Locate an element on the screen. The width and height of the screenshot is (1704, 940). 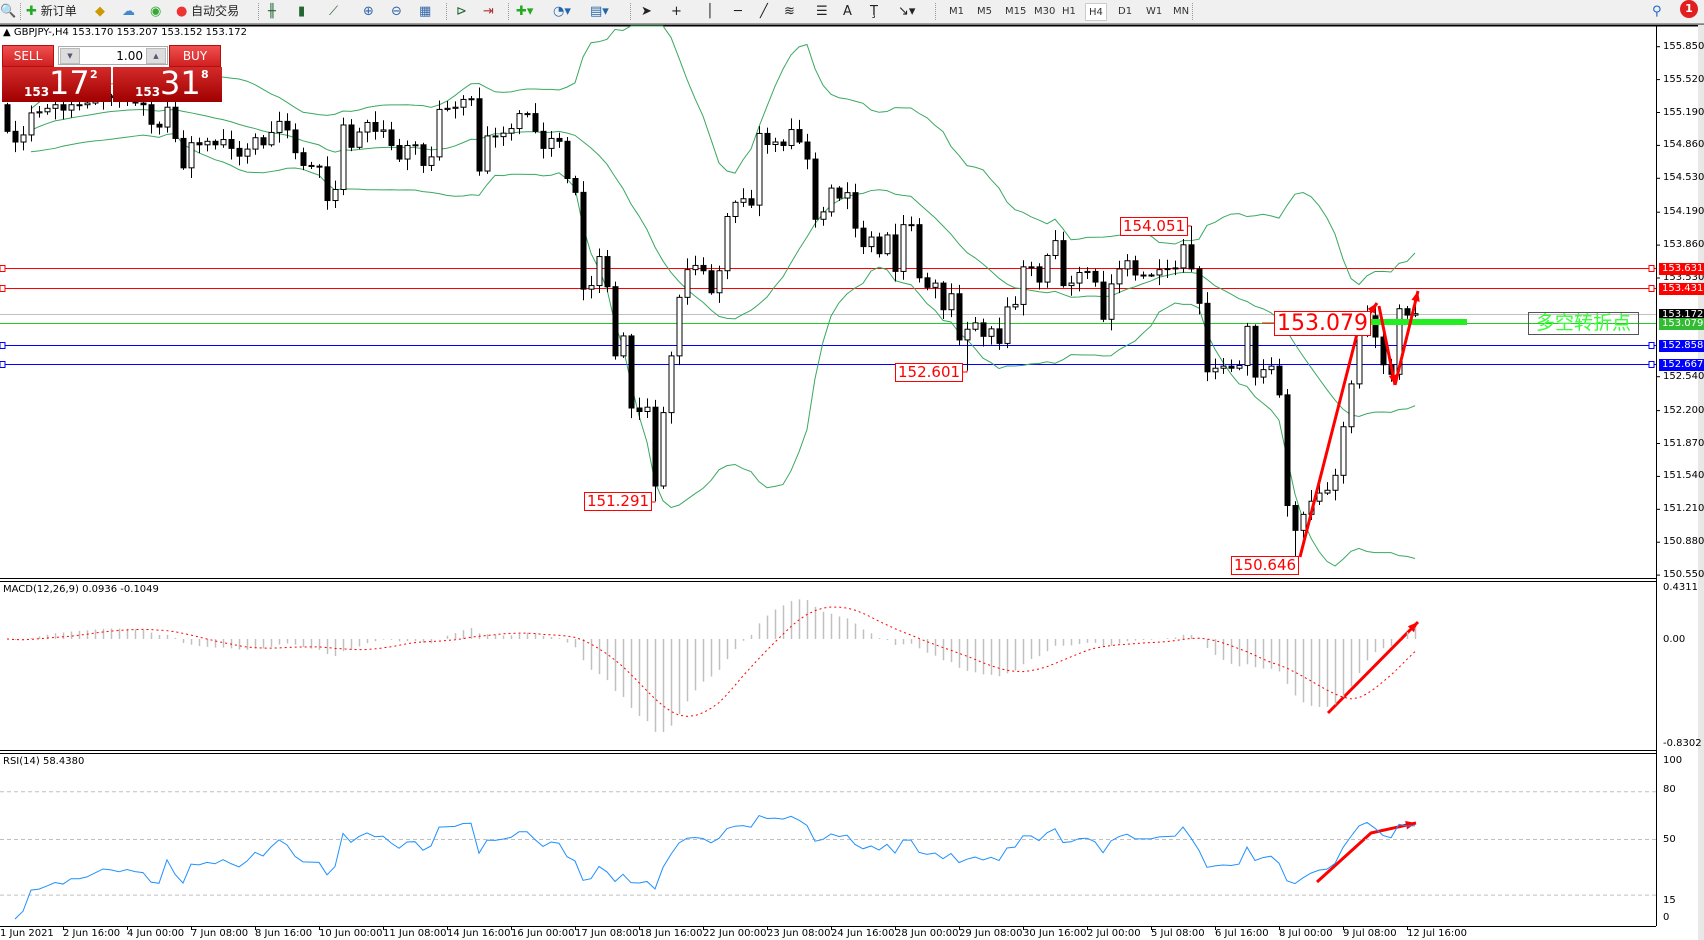
lot-increase-button: ▲ is located at coordinates (156, 56).